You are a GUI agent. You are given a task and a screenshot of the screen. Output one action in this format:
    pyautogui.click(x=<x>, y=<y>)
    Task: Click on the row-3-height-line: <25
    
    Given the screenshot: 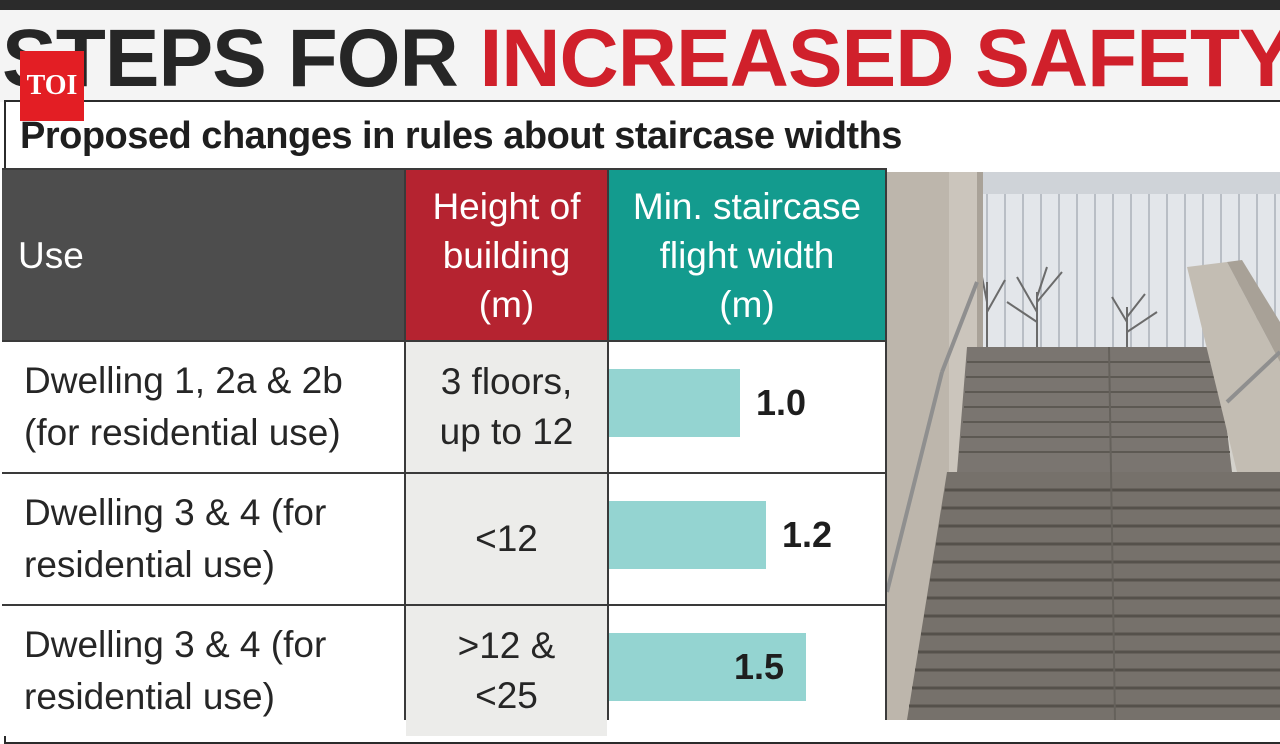 What is the action you would take?
    pyautogui.click(x=506, y=695)
    